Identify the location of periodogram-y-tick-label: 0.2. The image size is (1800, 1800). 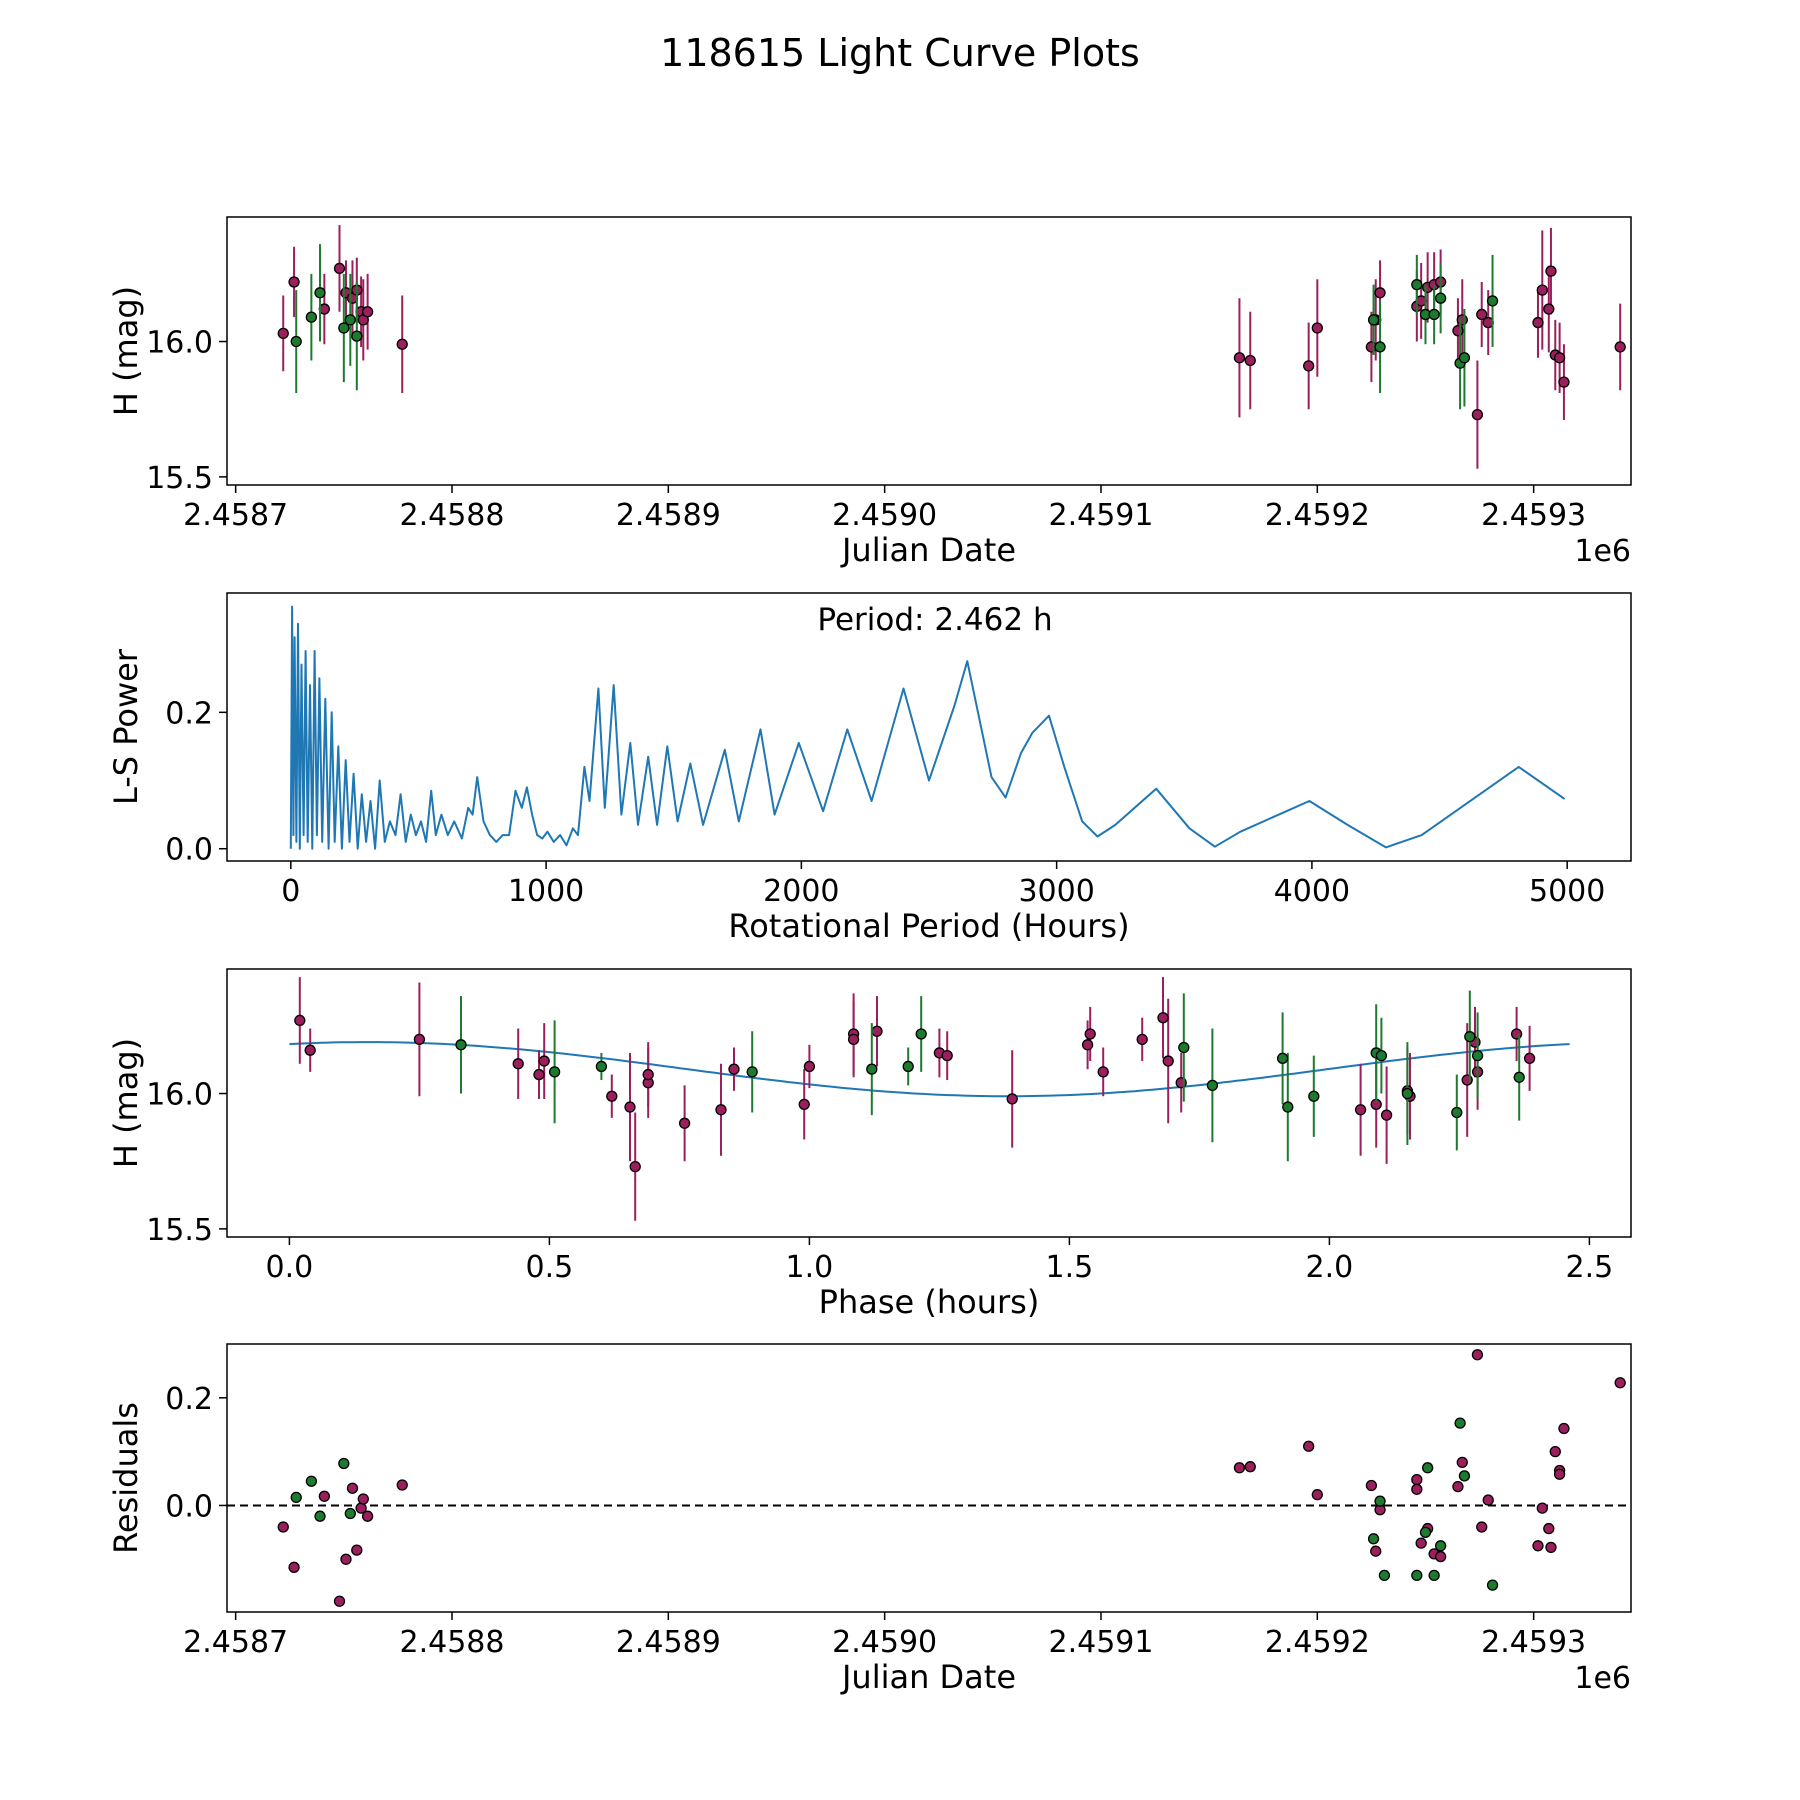
(189, 713).